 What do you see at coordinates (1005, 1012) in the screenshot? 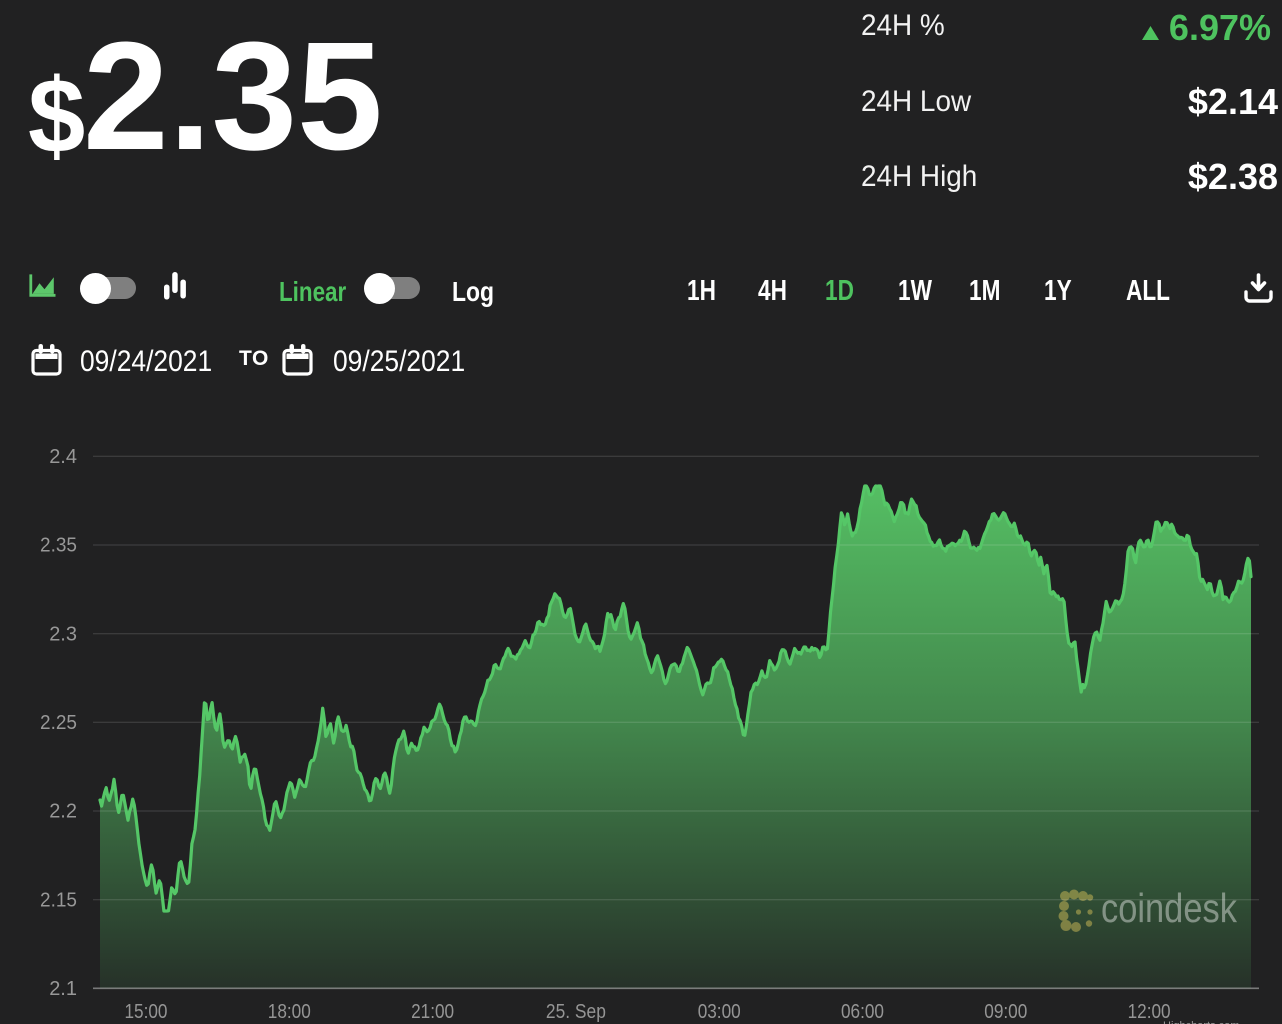
I see `svg-text: 09:00` at bounding box center [1005, 1012].